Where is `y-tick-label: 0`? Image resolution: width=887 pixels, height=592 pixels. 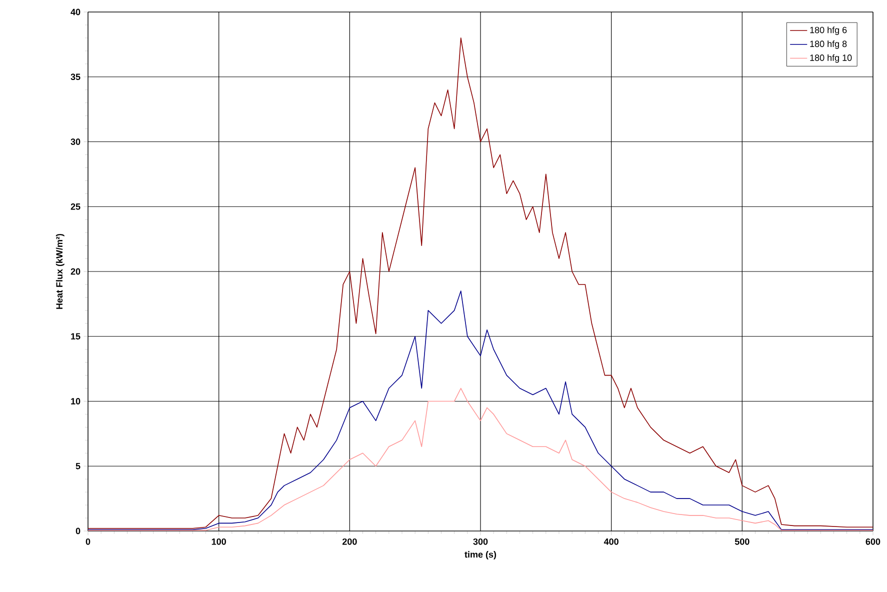
y-tick-label: 0 is located at coordinates (78, 531).